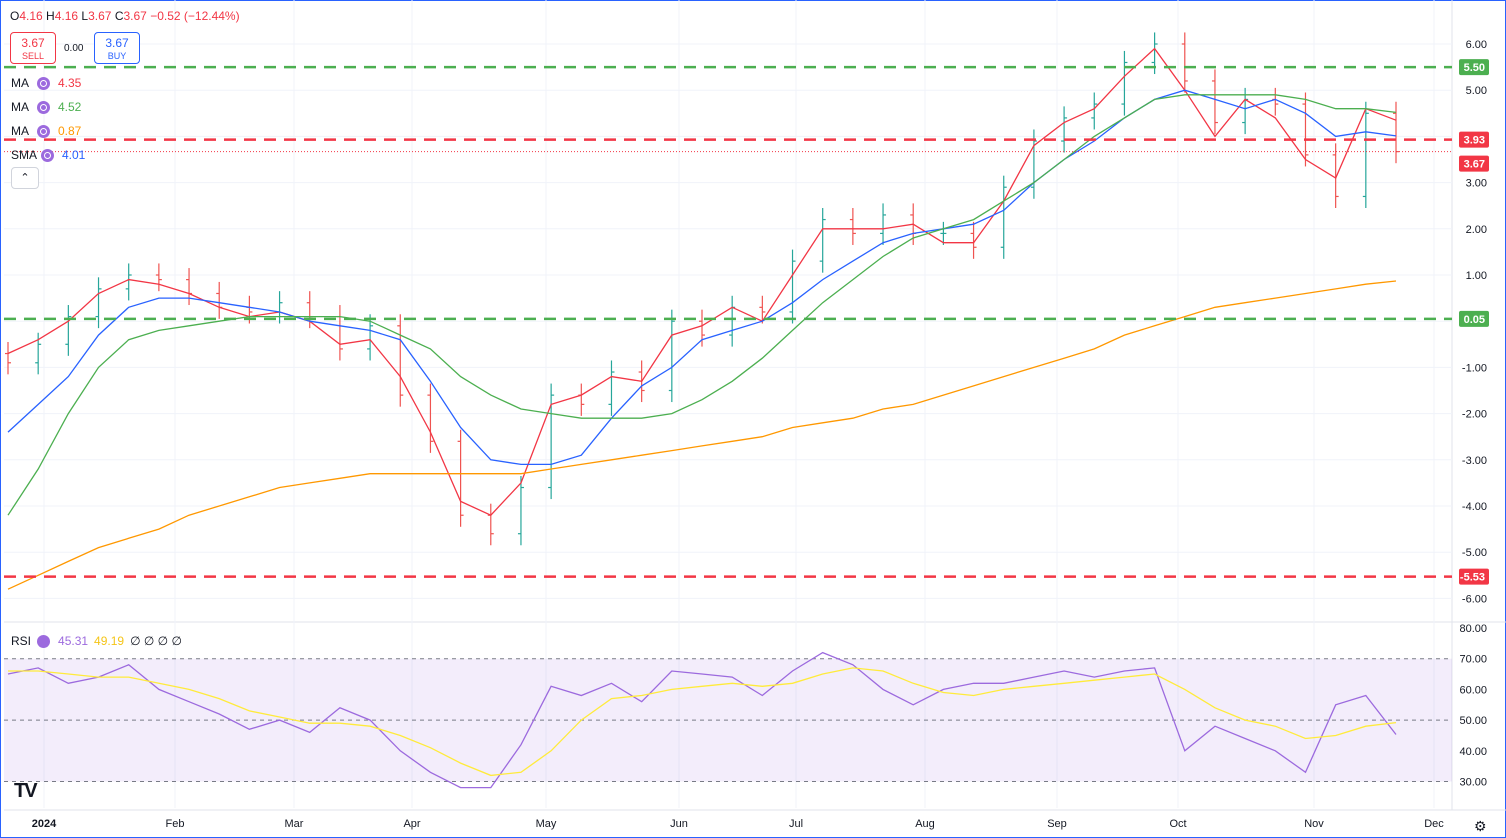  Describe the element at coordinates (21, 641) in the screenshot. I see `rsi-name: RSI` at that location.